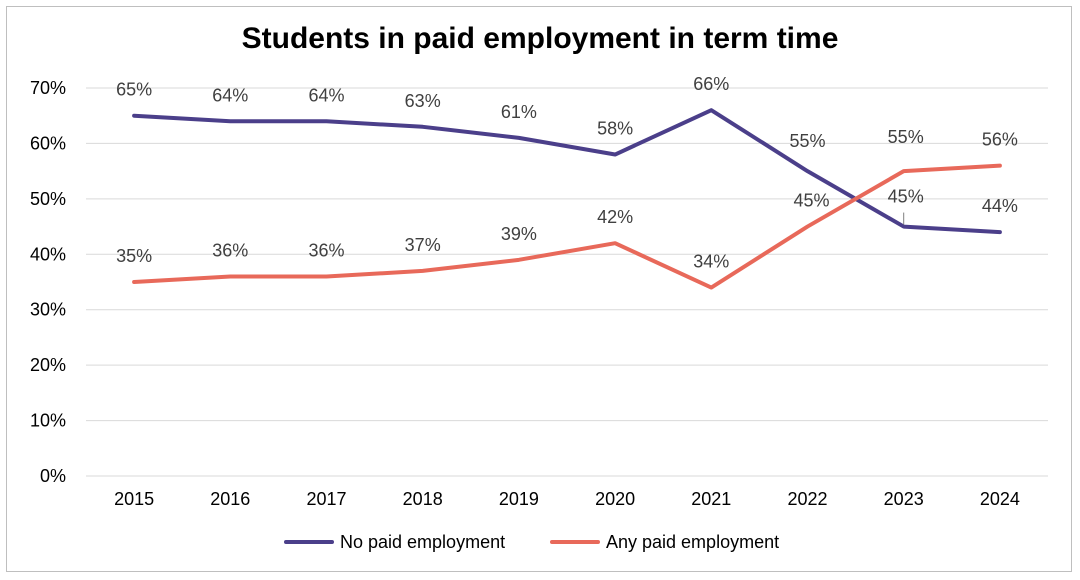 The height and width of the screenshot is (580, 1080). Describe the element at coordinates (53, 476) in the screenshot. I see `y-tick-label: 0%` at that location.